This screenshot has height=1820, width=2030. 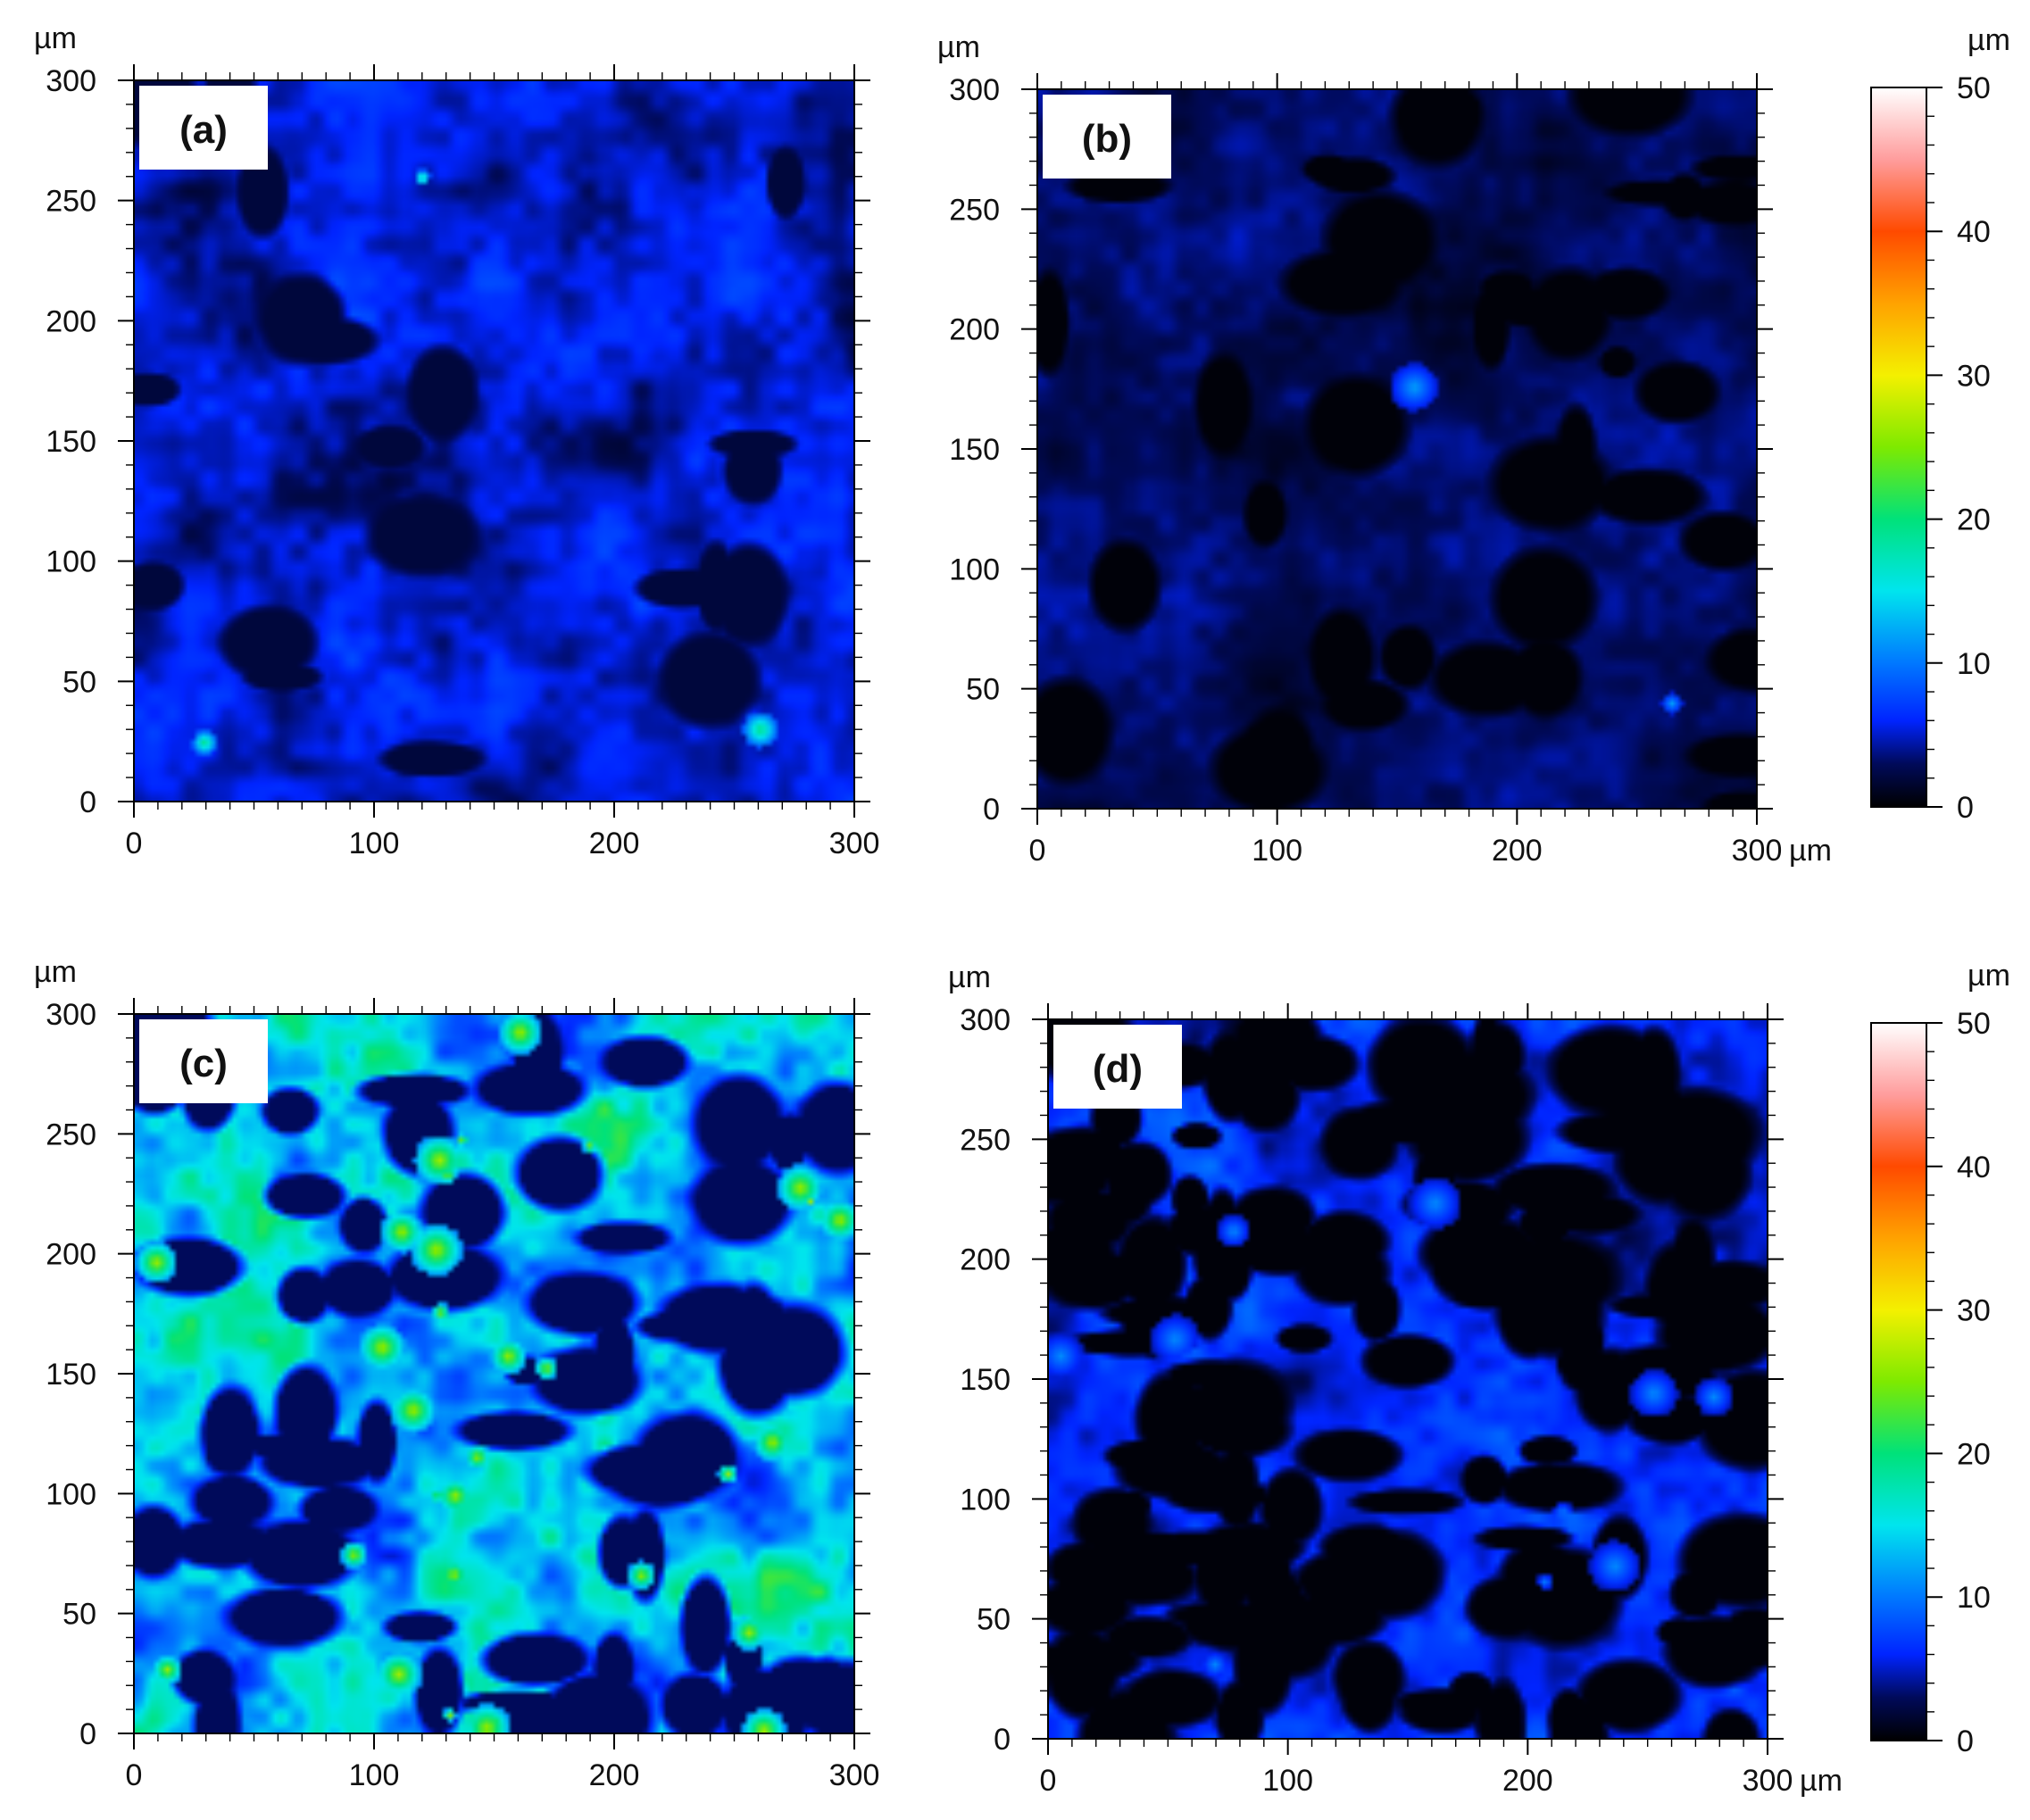 I want to click on panel-label: (c), so click(x=204, y=1063).